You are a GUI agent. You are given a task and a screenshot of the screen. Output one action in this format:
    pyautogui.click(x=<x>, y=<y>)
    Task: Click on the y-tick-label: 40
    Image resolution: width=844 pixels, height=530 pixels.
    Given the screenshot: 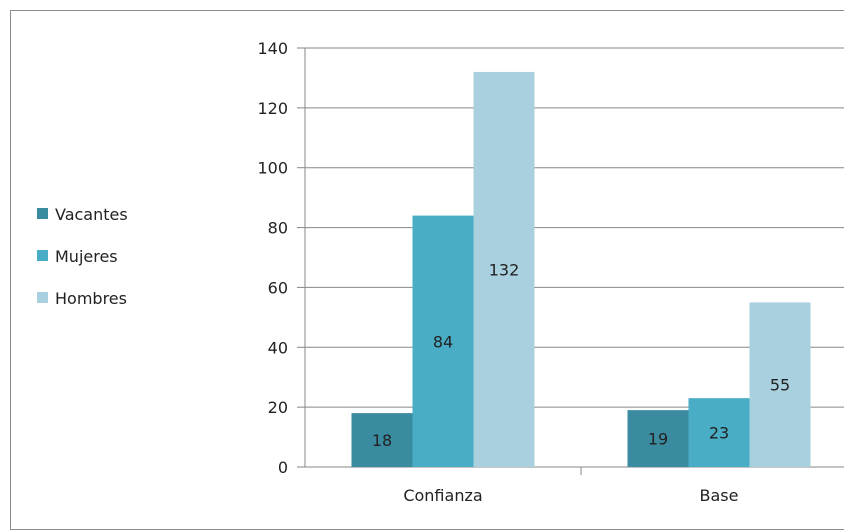 What is the action you would take?
    pyautogui.click(x=278, y=347)
    